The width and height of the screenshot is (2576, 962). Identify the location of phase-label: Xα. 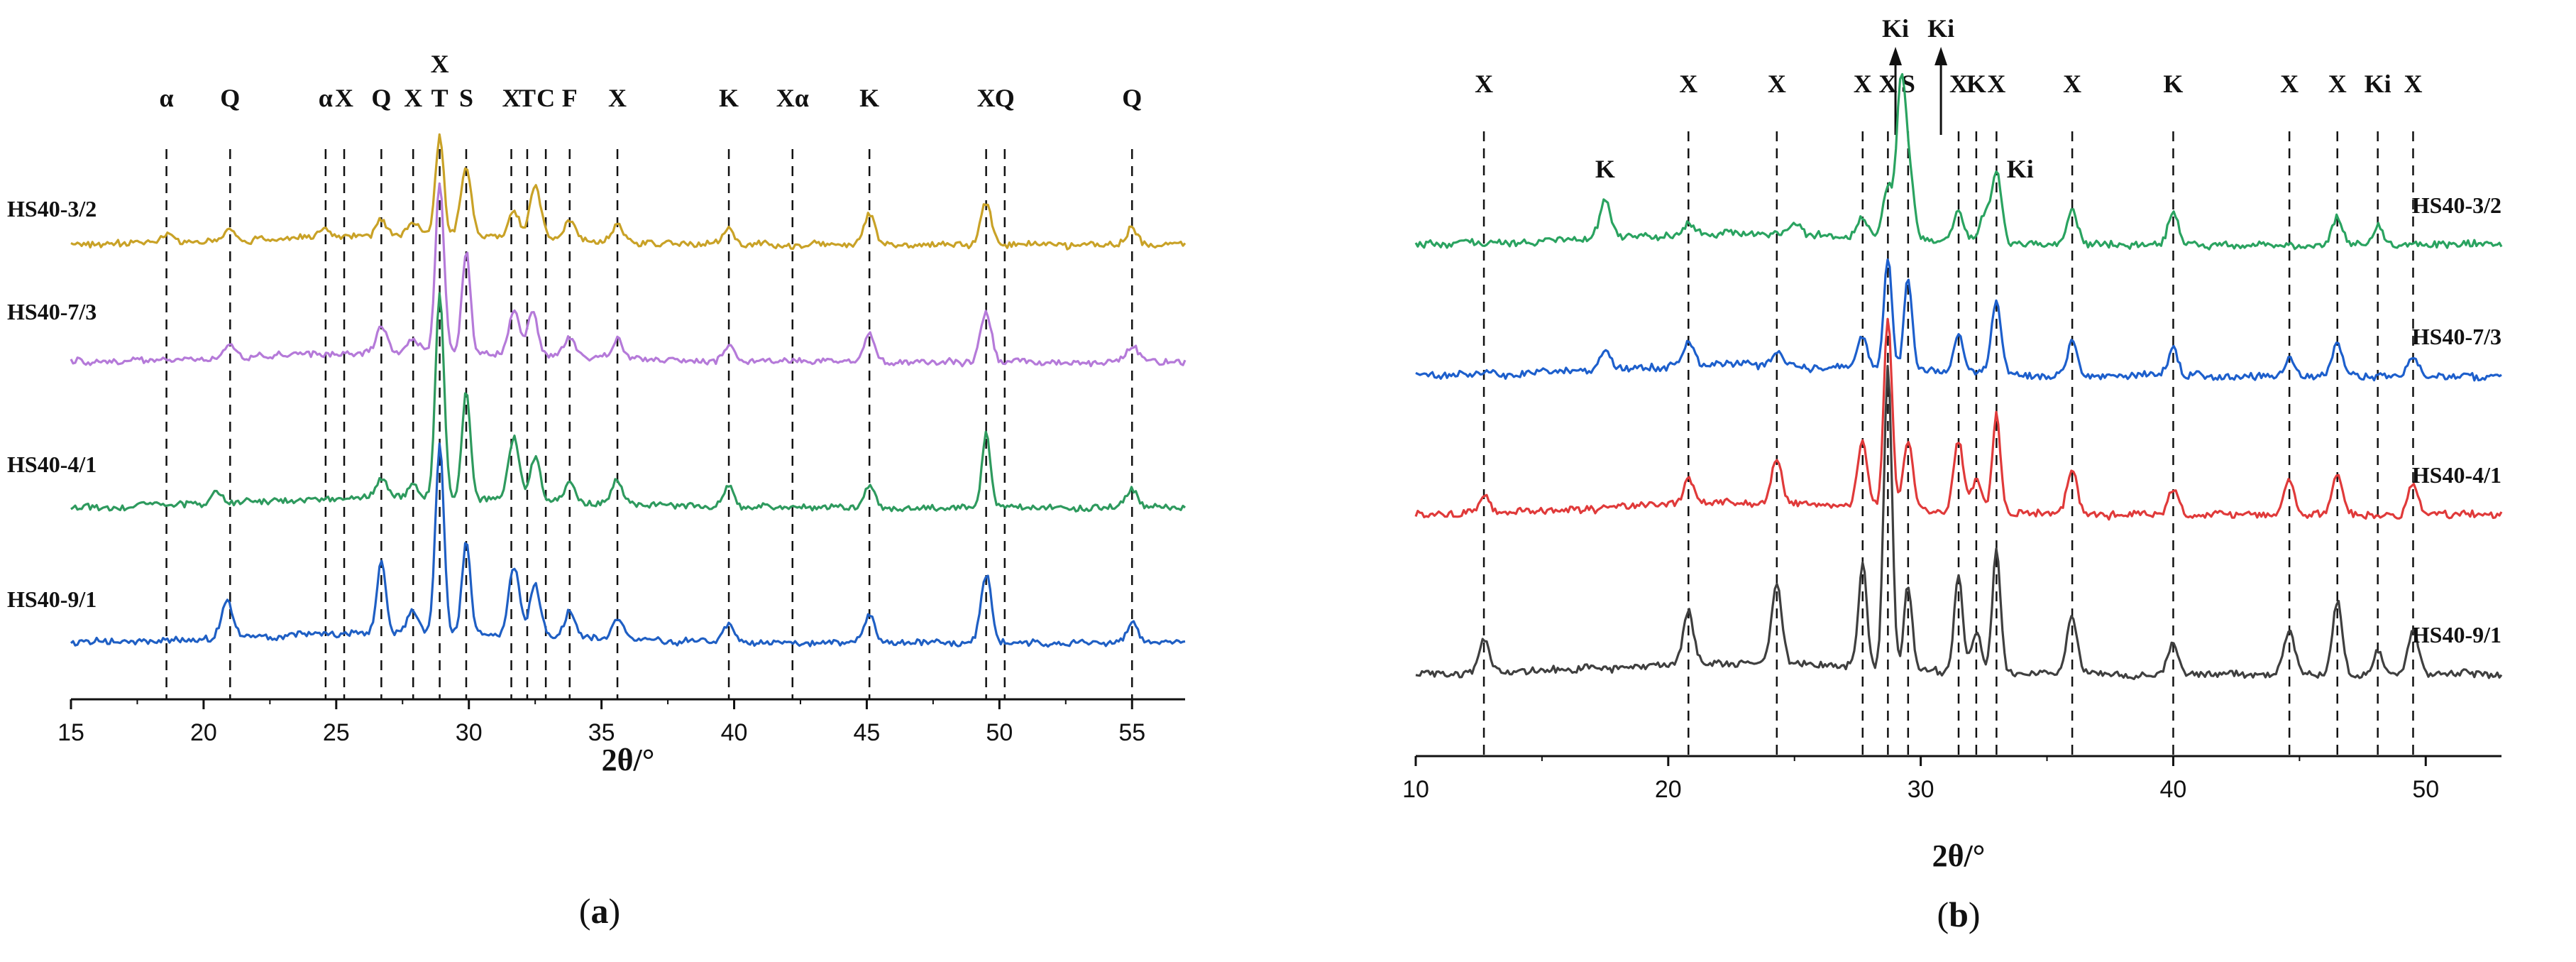
(792, 98).